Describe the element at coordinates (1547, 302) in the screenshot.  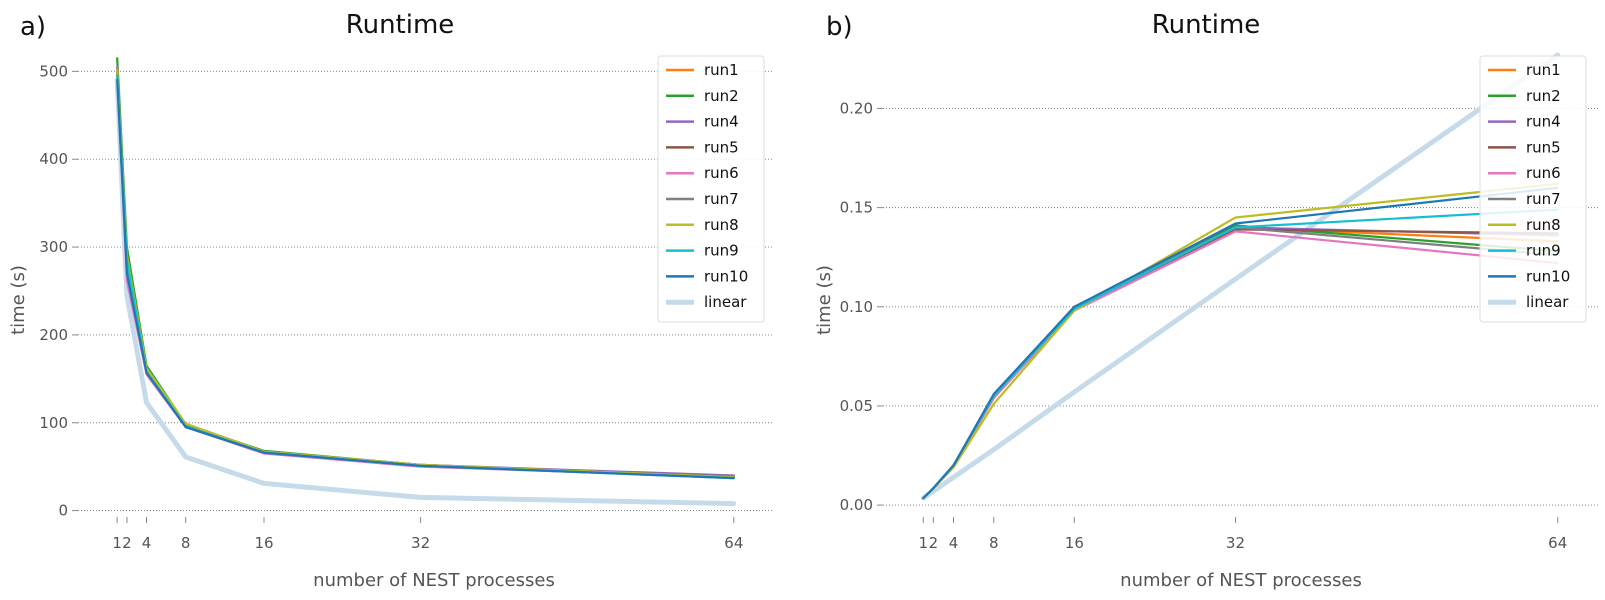
I see `panel-b-legend-label-linear: linear` at that location.